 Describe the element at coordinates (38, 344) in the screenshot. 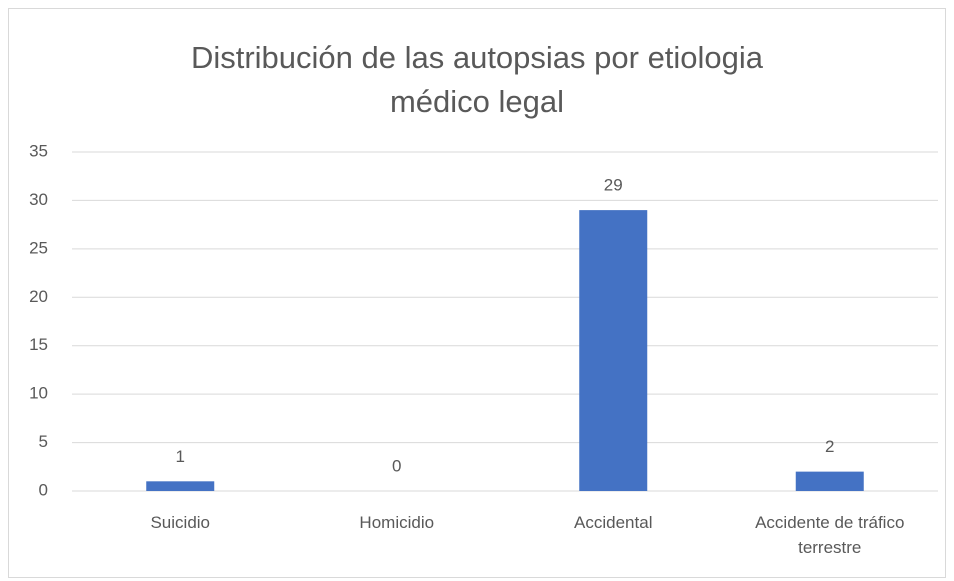

I see `y-tick-label: 15` at that location.